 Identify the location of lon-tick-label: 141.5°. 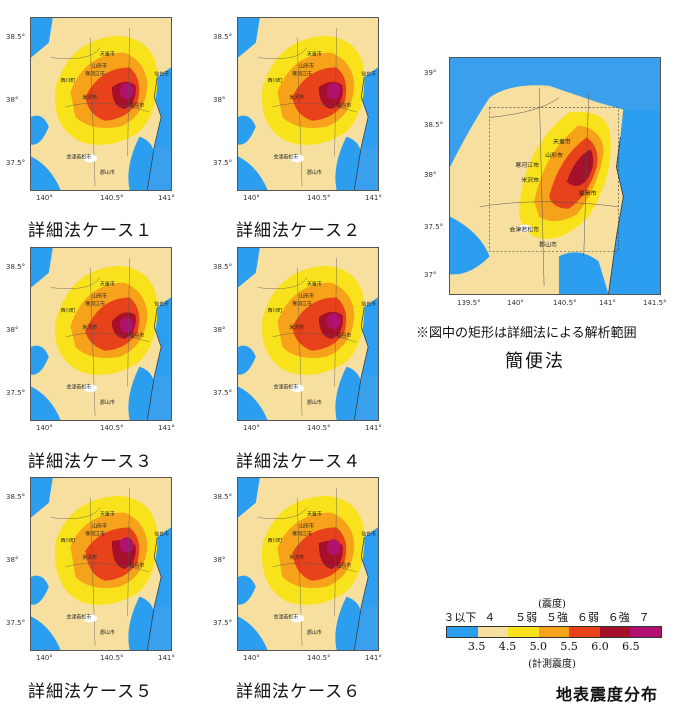
(655, 303).